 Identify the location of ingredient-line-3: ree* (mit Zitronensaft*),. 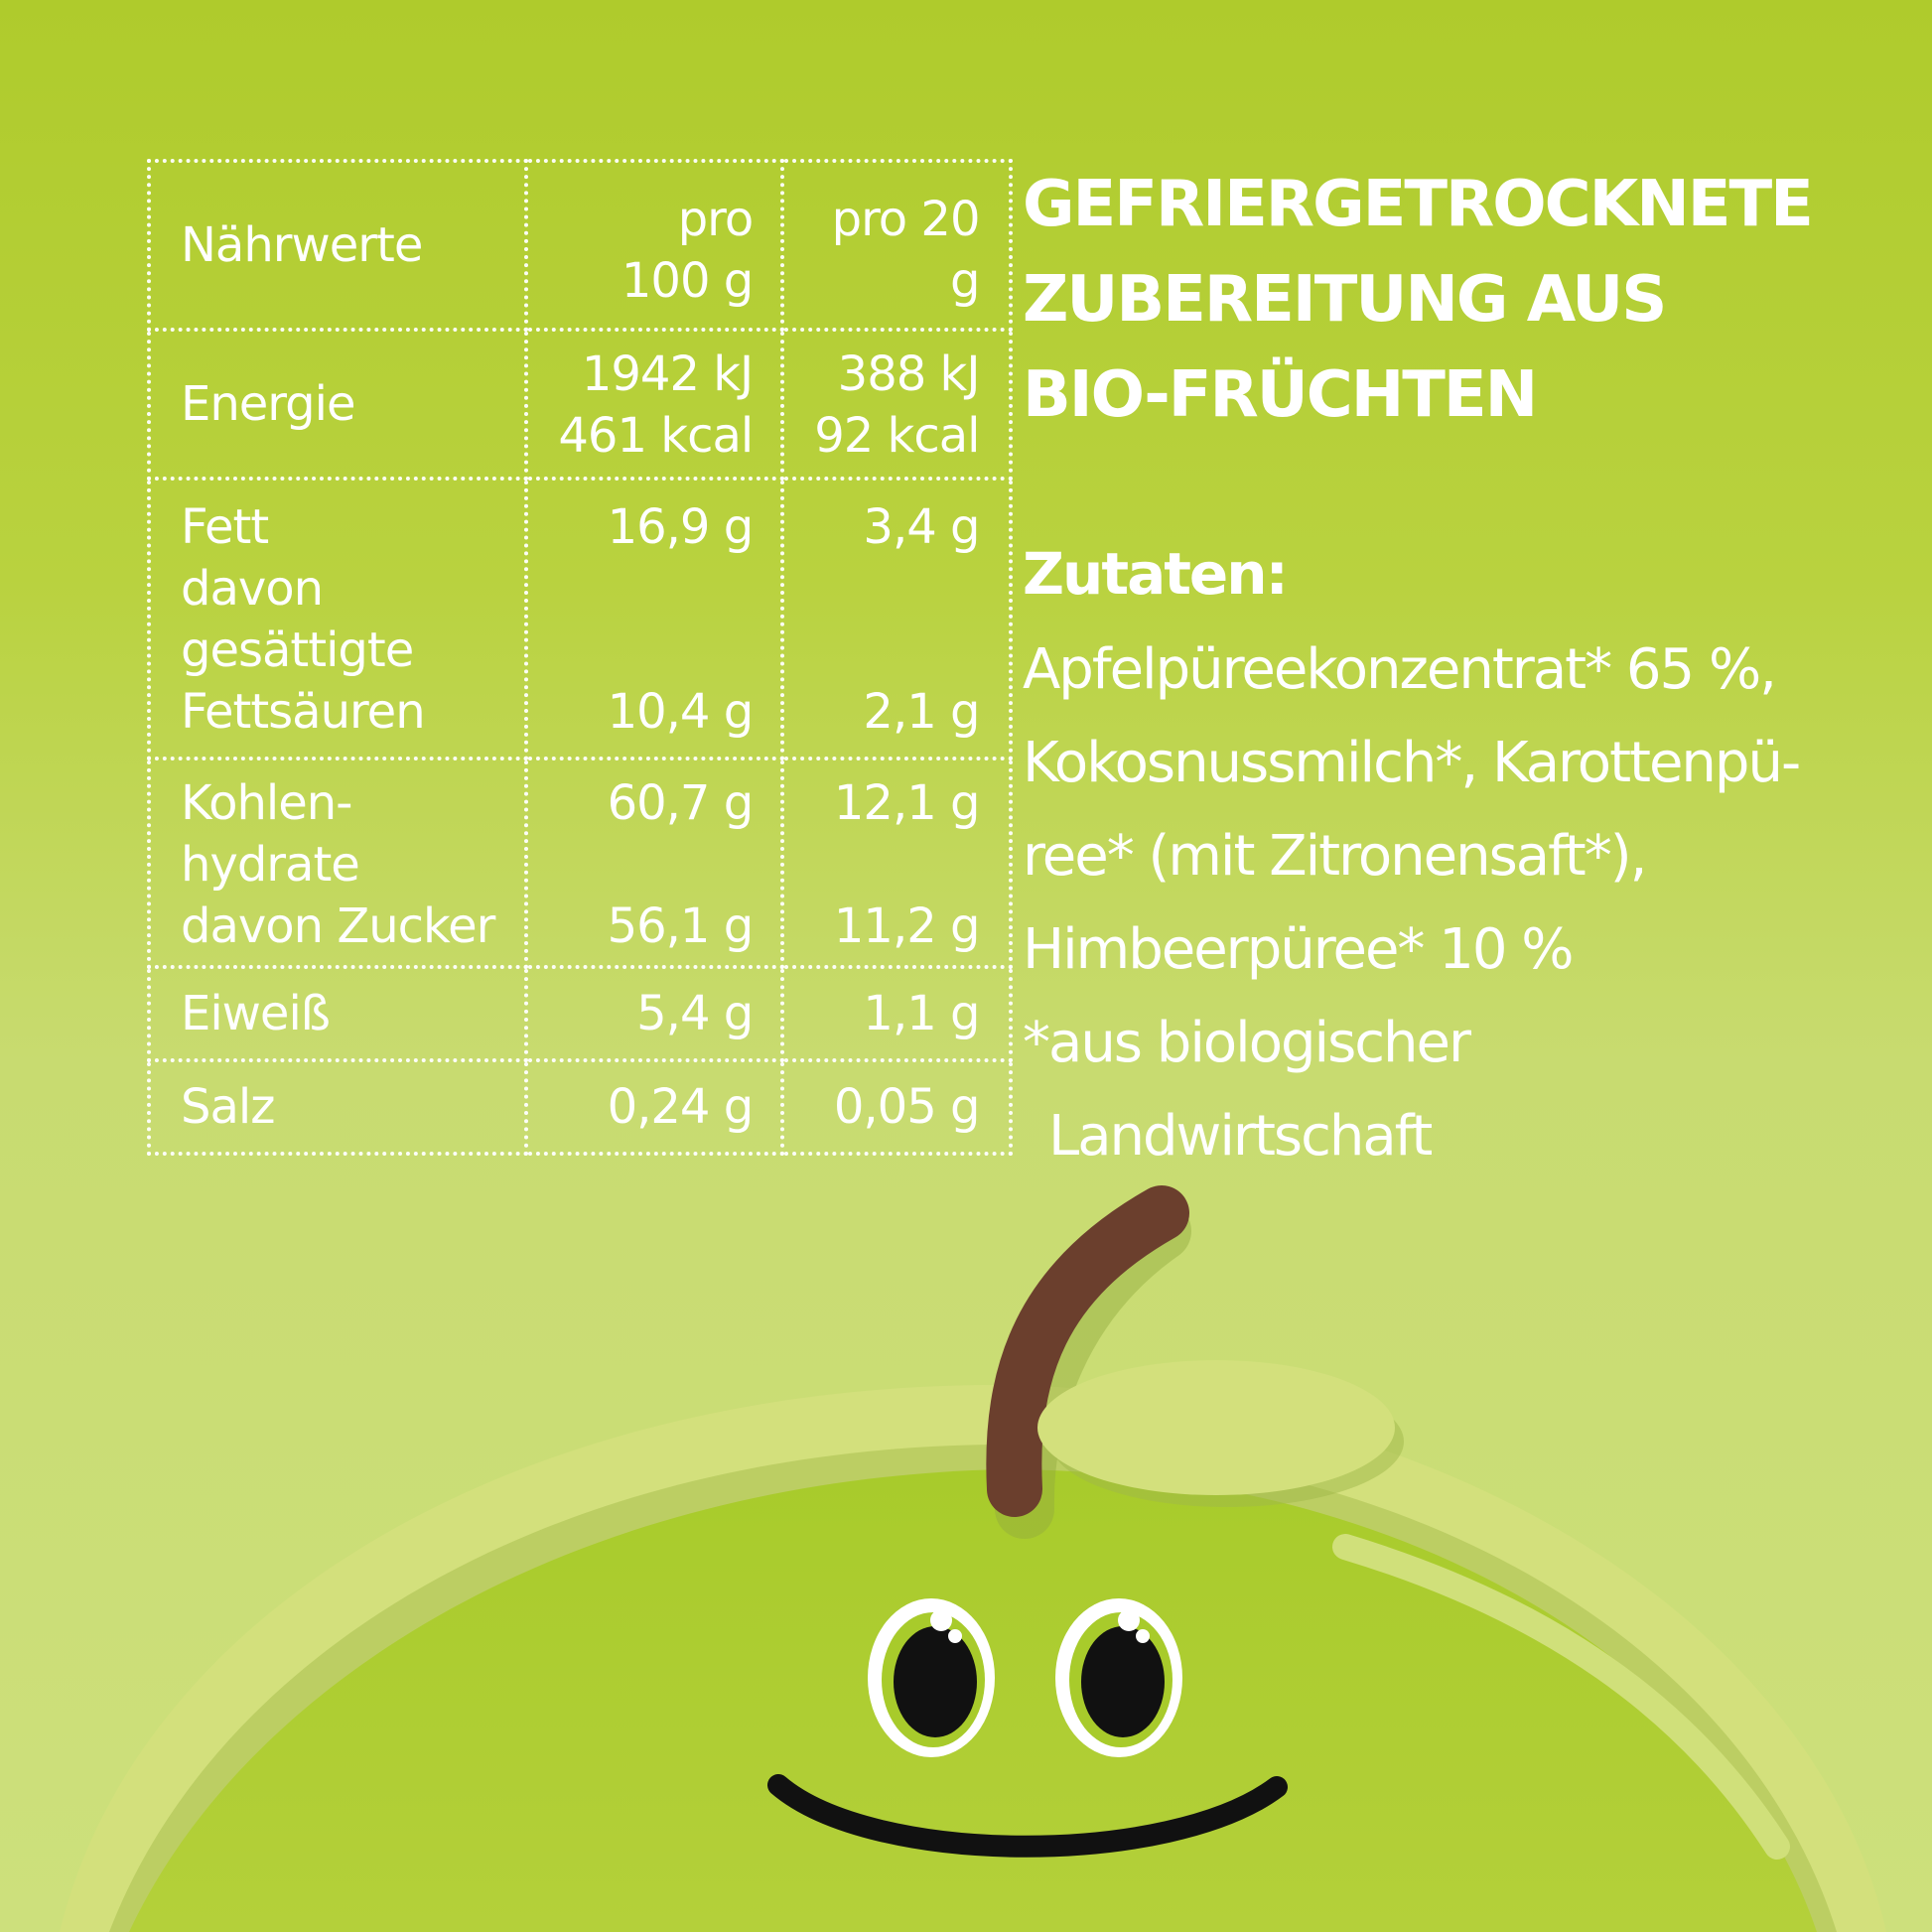
(1335, 857).